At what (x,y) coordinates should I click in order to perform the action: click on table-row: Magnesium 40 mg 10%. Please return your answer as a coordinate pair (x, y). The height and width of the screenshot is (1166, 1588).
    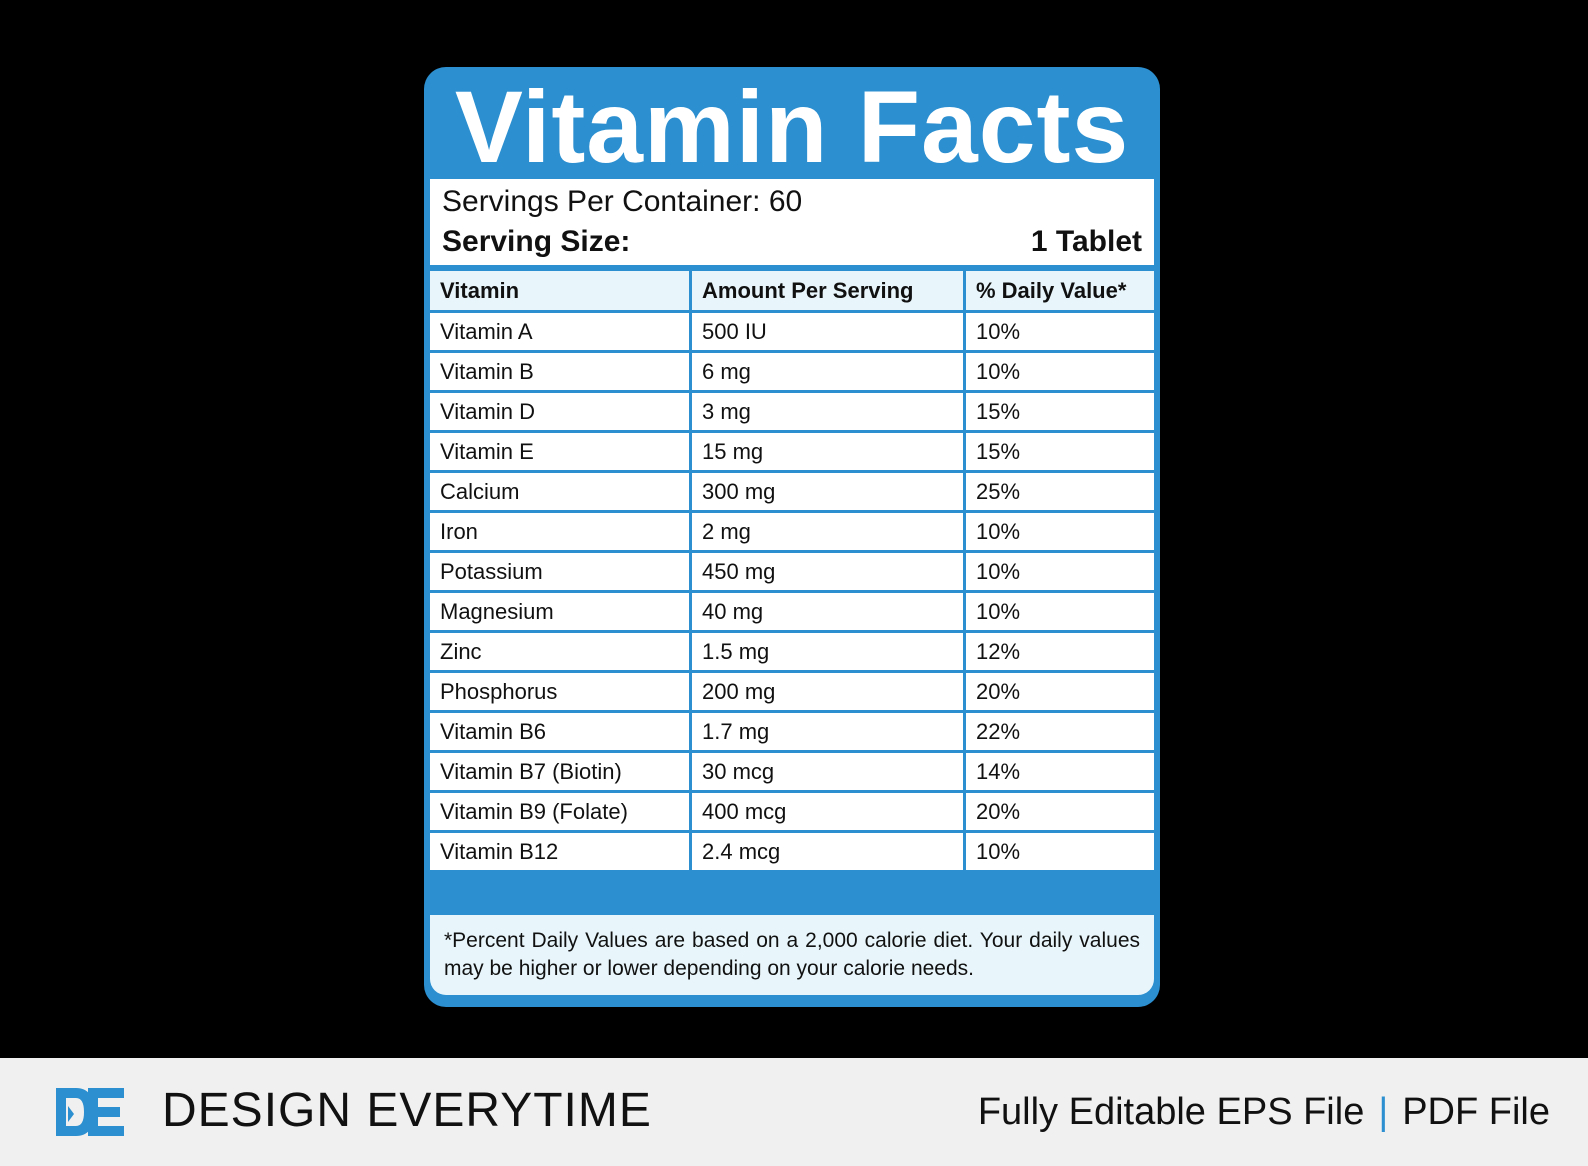
    Looking at the image, I should click on (792, 613).